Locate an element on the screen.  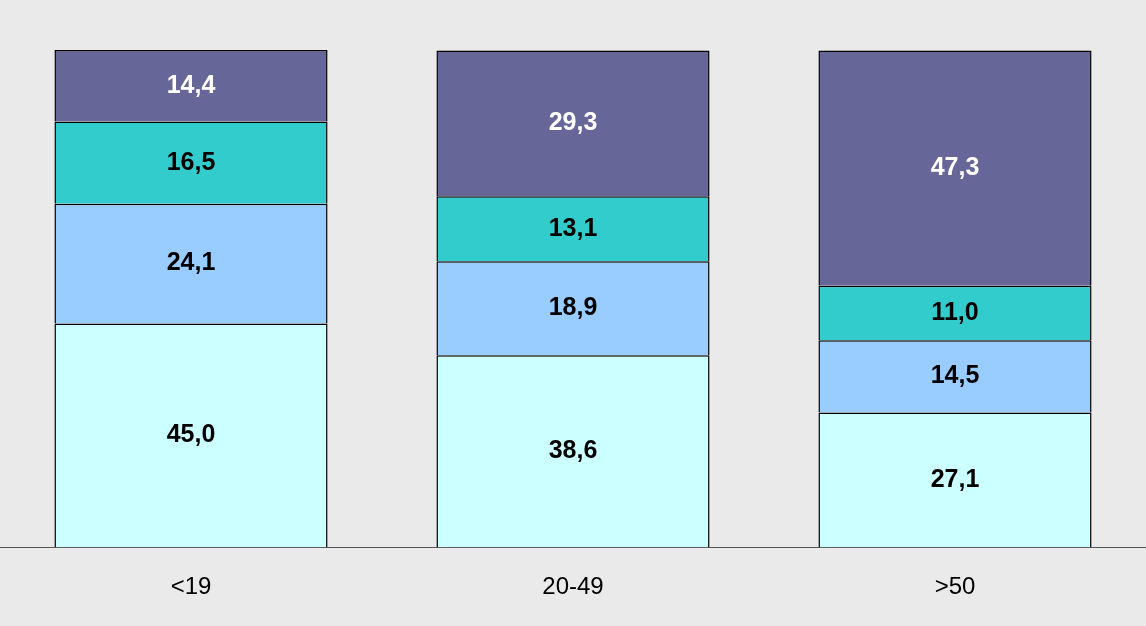
x-tick-label: >50 is located at coordinates (955, 586).